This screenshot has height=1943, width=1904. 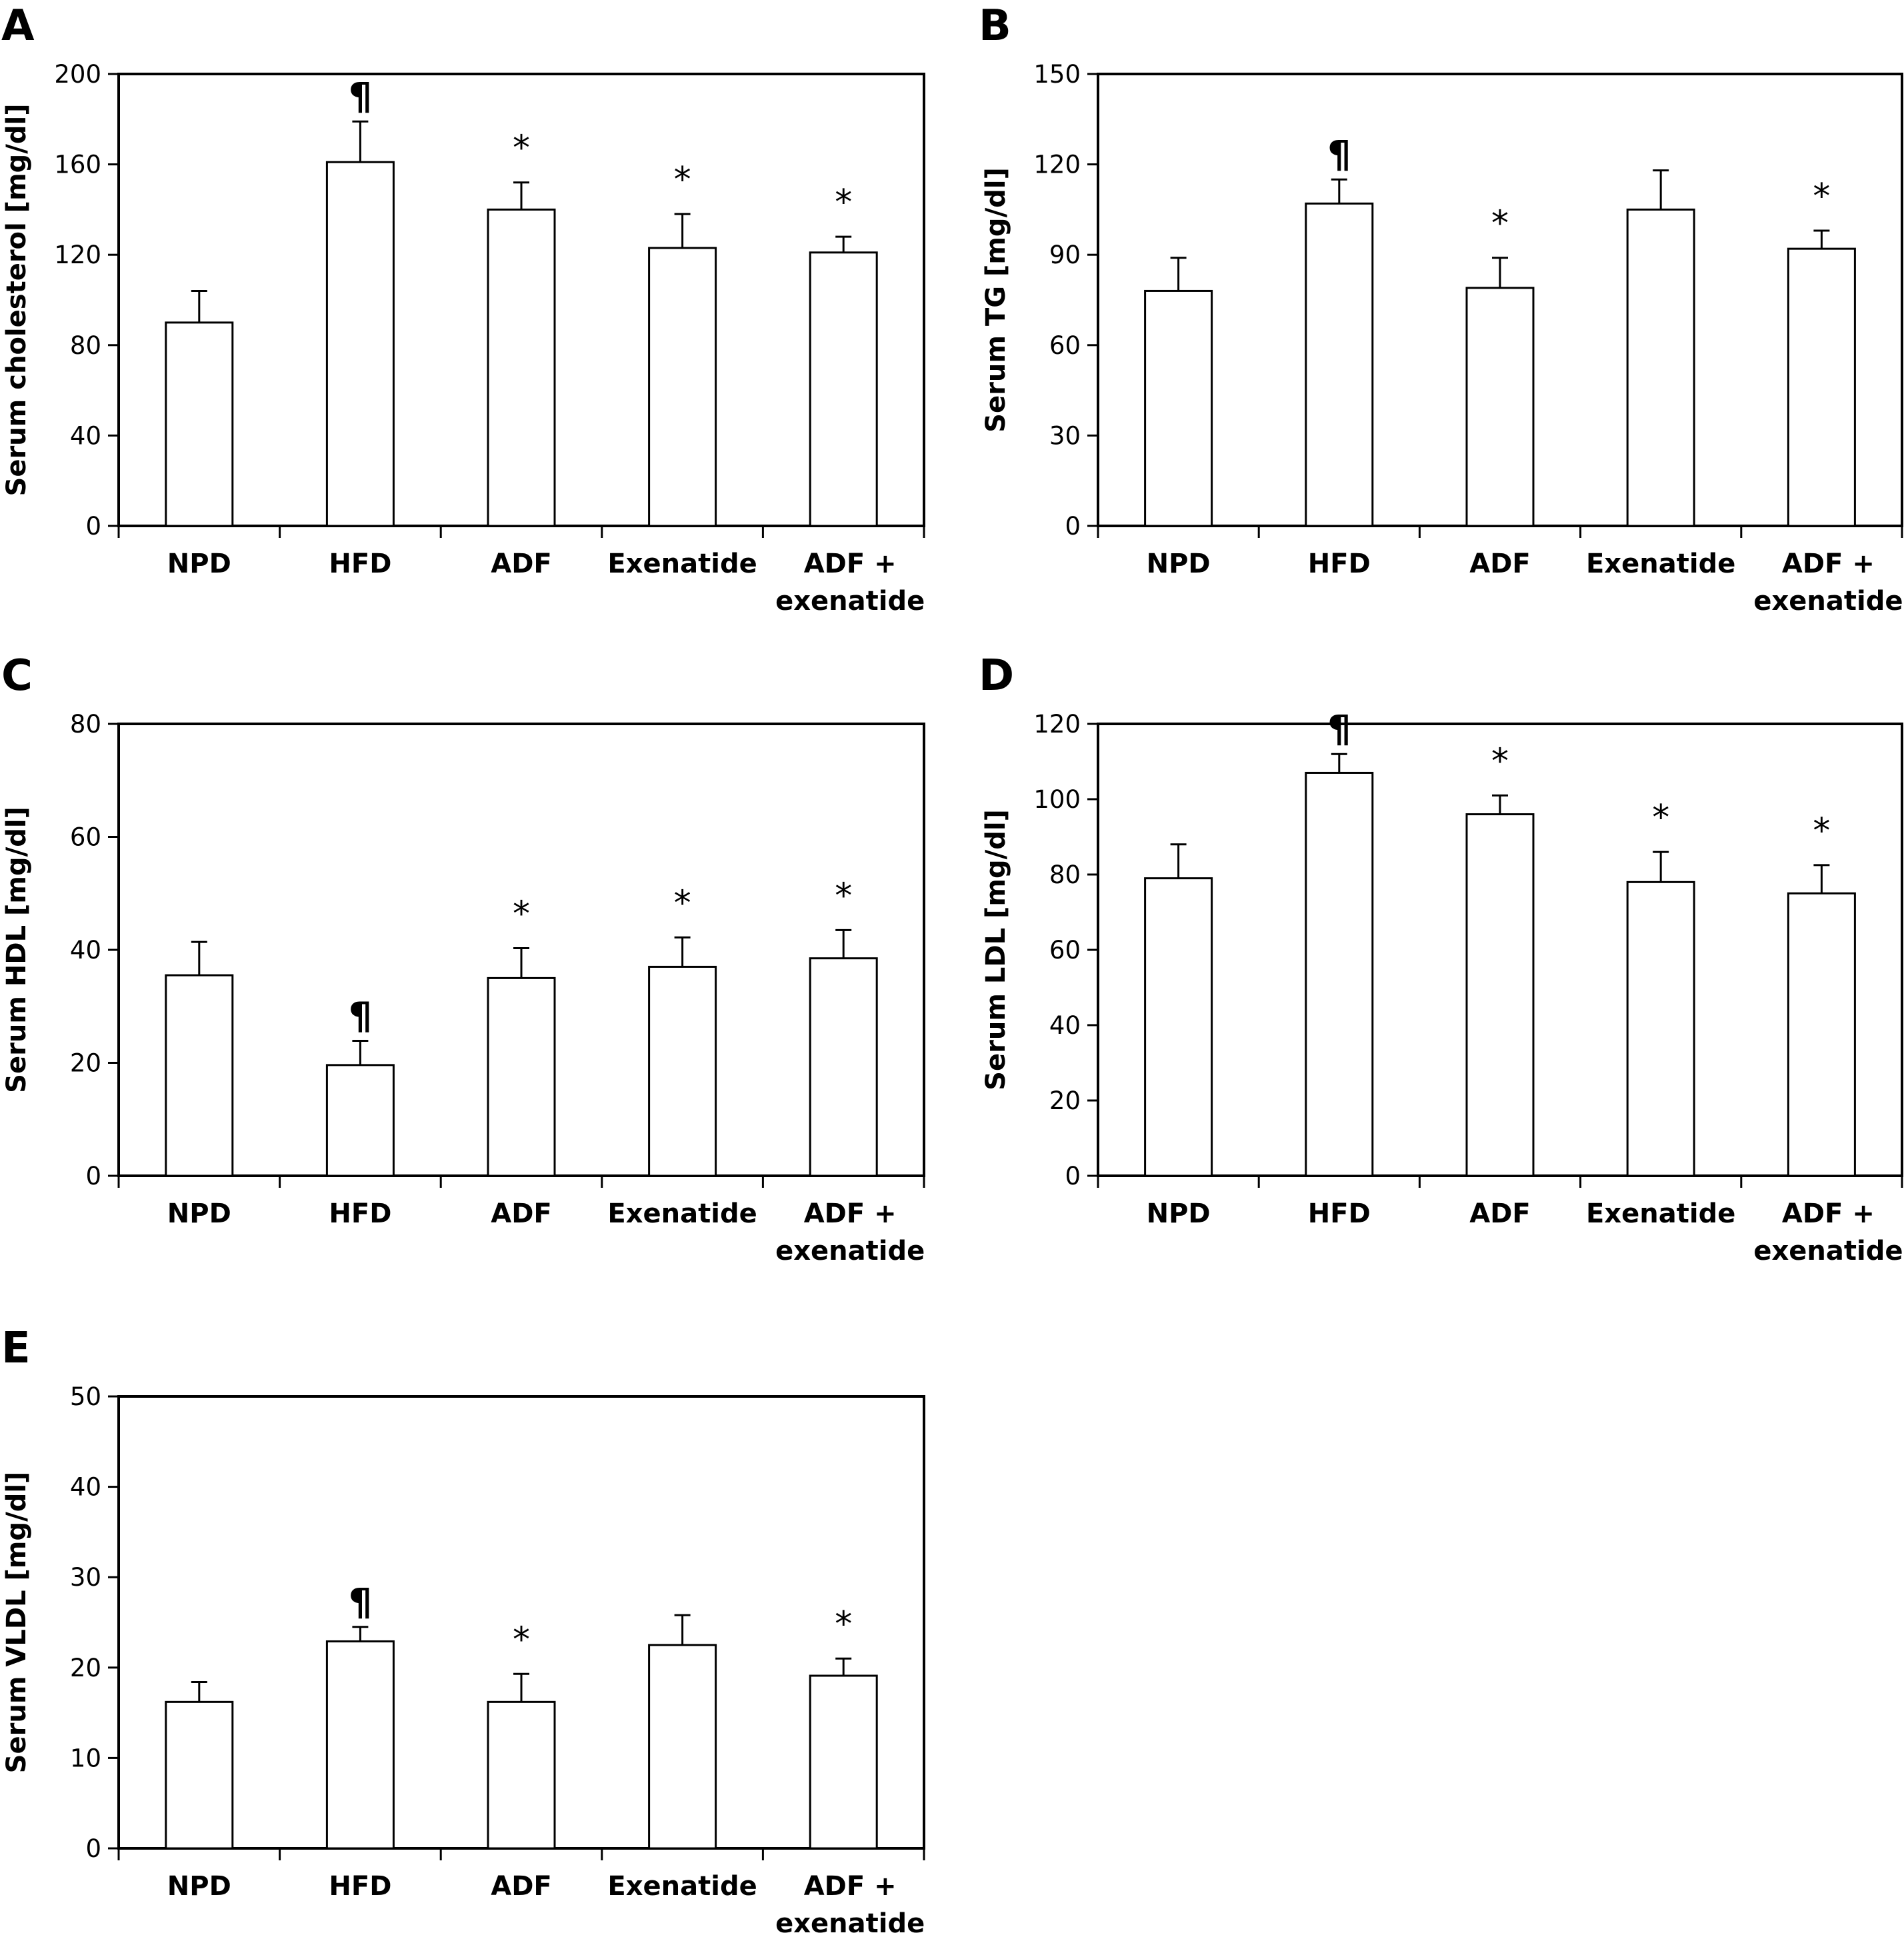 What do you see at coordinates (16, 950) in the screenshot?
I see `y-axis-title: Serum HDL [mg/dl]` at bounding box center [16, 950].